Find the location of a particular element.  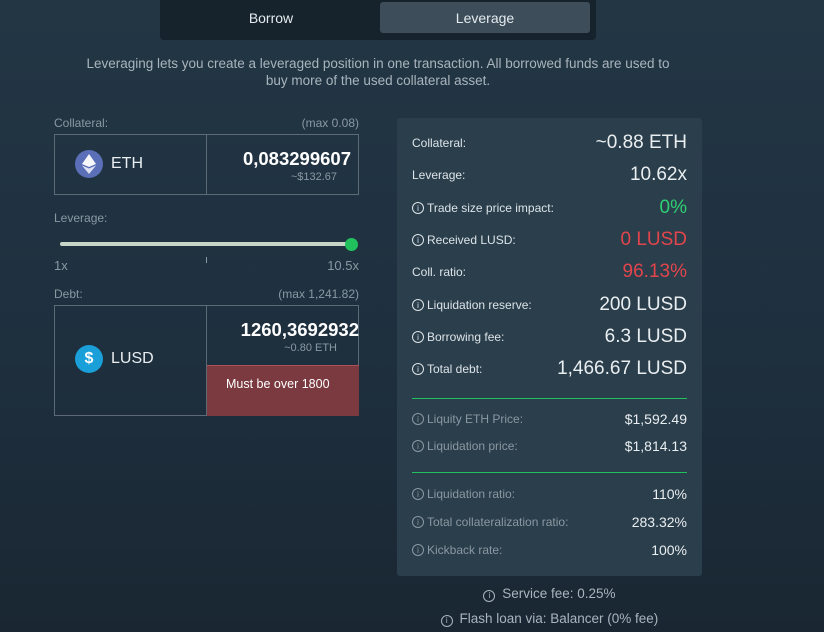

collateral-label: Collateral: is located at coordinates (81, 123).